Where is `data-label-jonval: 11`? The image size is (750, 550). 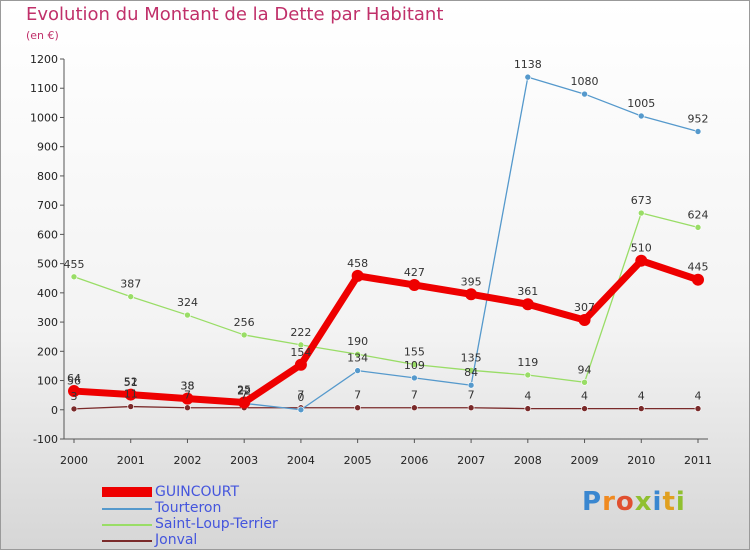
data-label-jonval: 11 is located at coordinates (131, 394).